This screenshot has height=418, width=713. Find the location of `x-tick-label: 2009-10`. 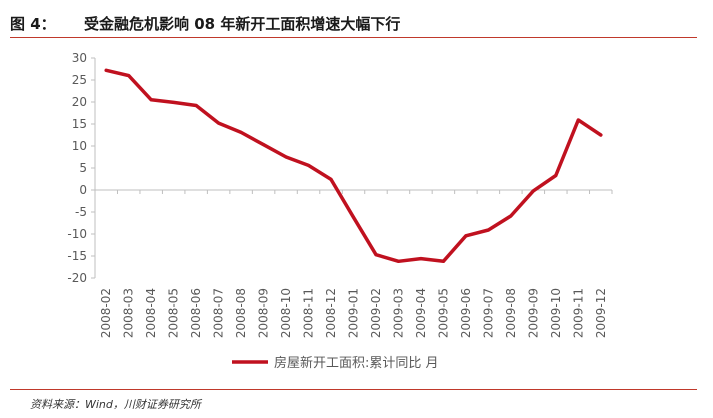

x-tick-label: 2009-10 is located at coordinates (556, 313).